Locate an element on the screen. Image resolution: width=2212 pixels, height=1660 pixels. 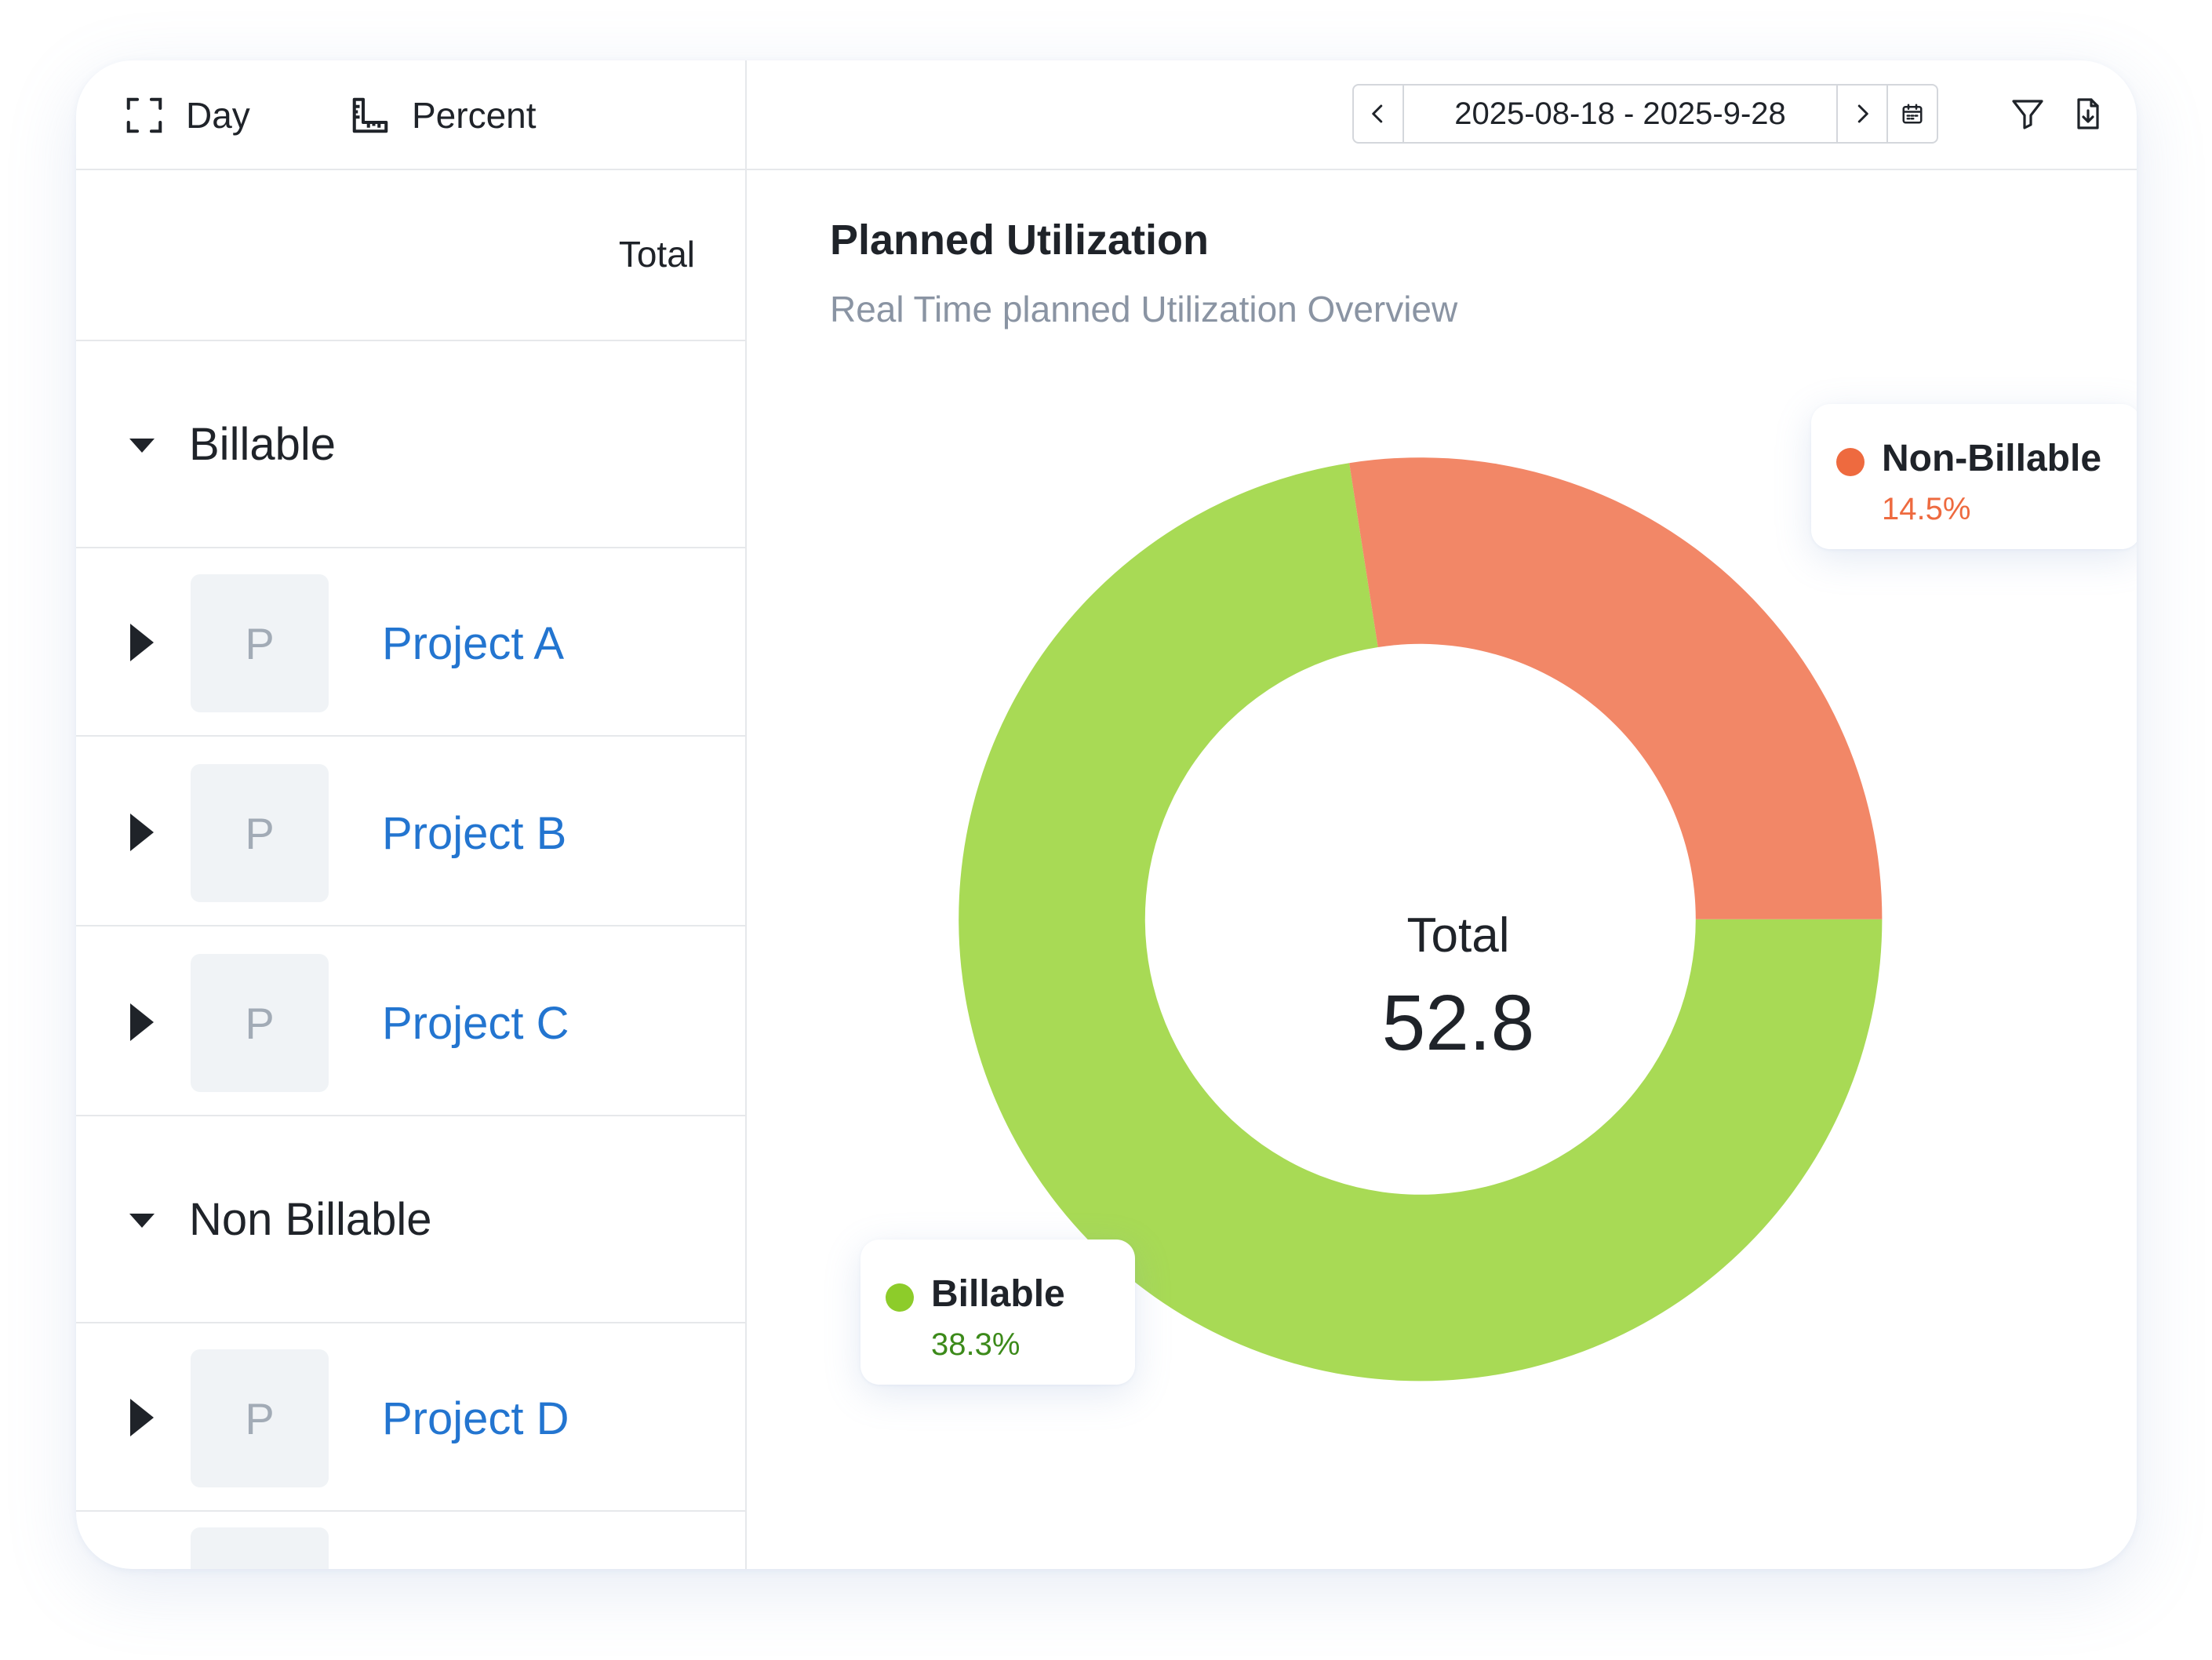
export-button is located at coordinates (2089, 114).